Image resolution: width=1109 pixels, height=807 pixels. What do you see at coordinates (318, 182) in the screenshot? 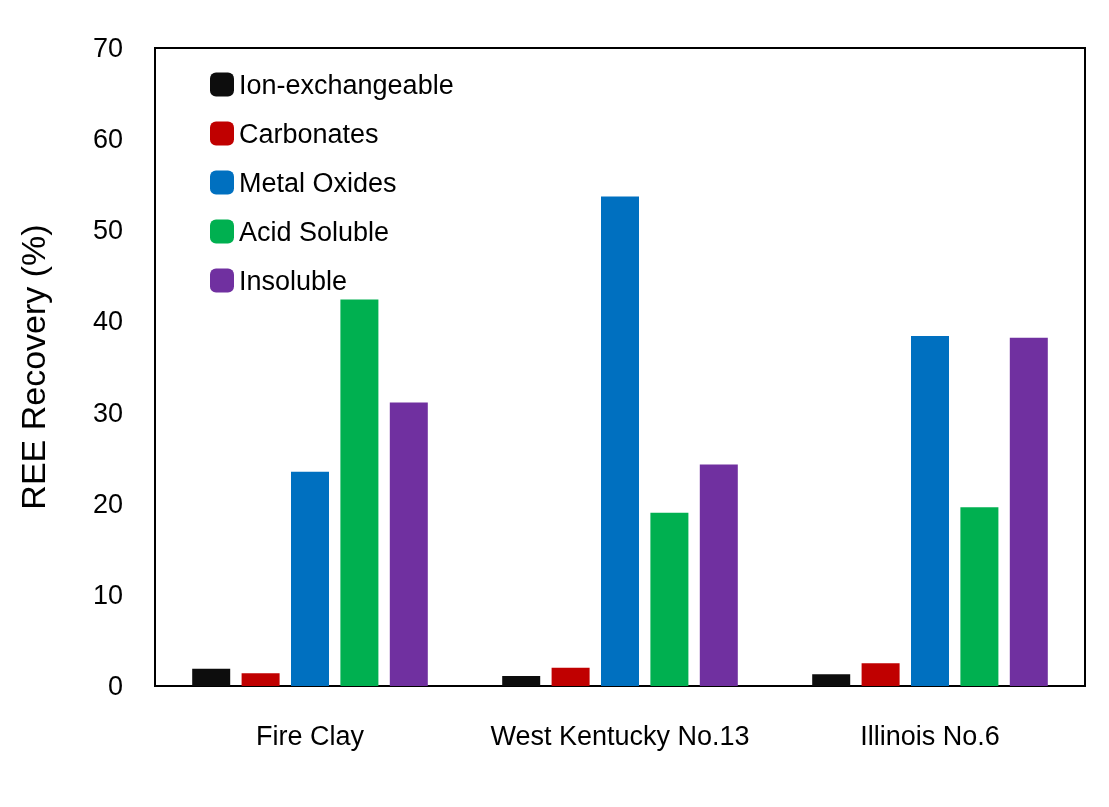
I see `legend-label: Metal Oxides` at bounding box center [318, 182].